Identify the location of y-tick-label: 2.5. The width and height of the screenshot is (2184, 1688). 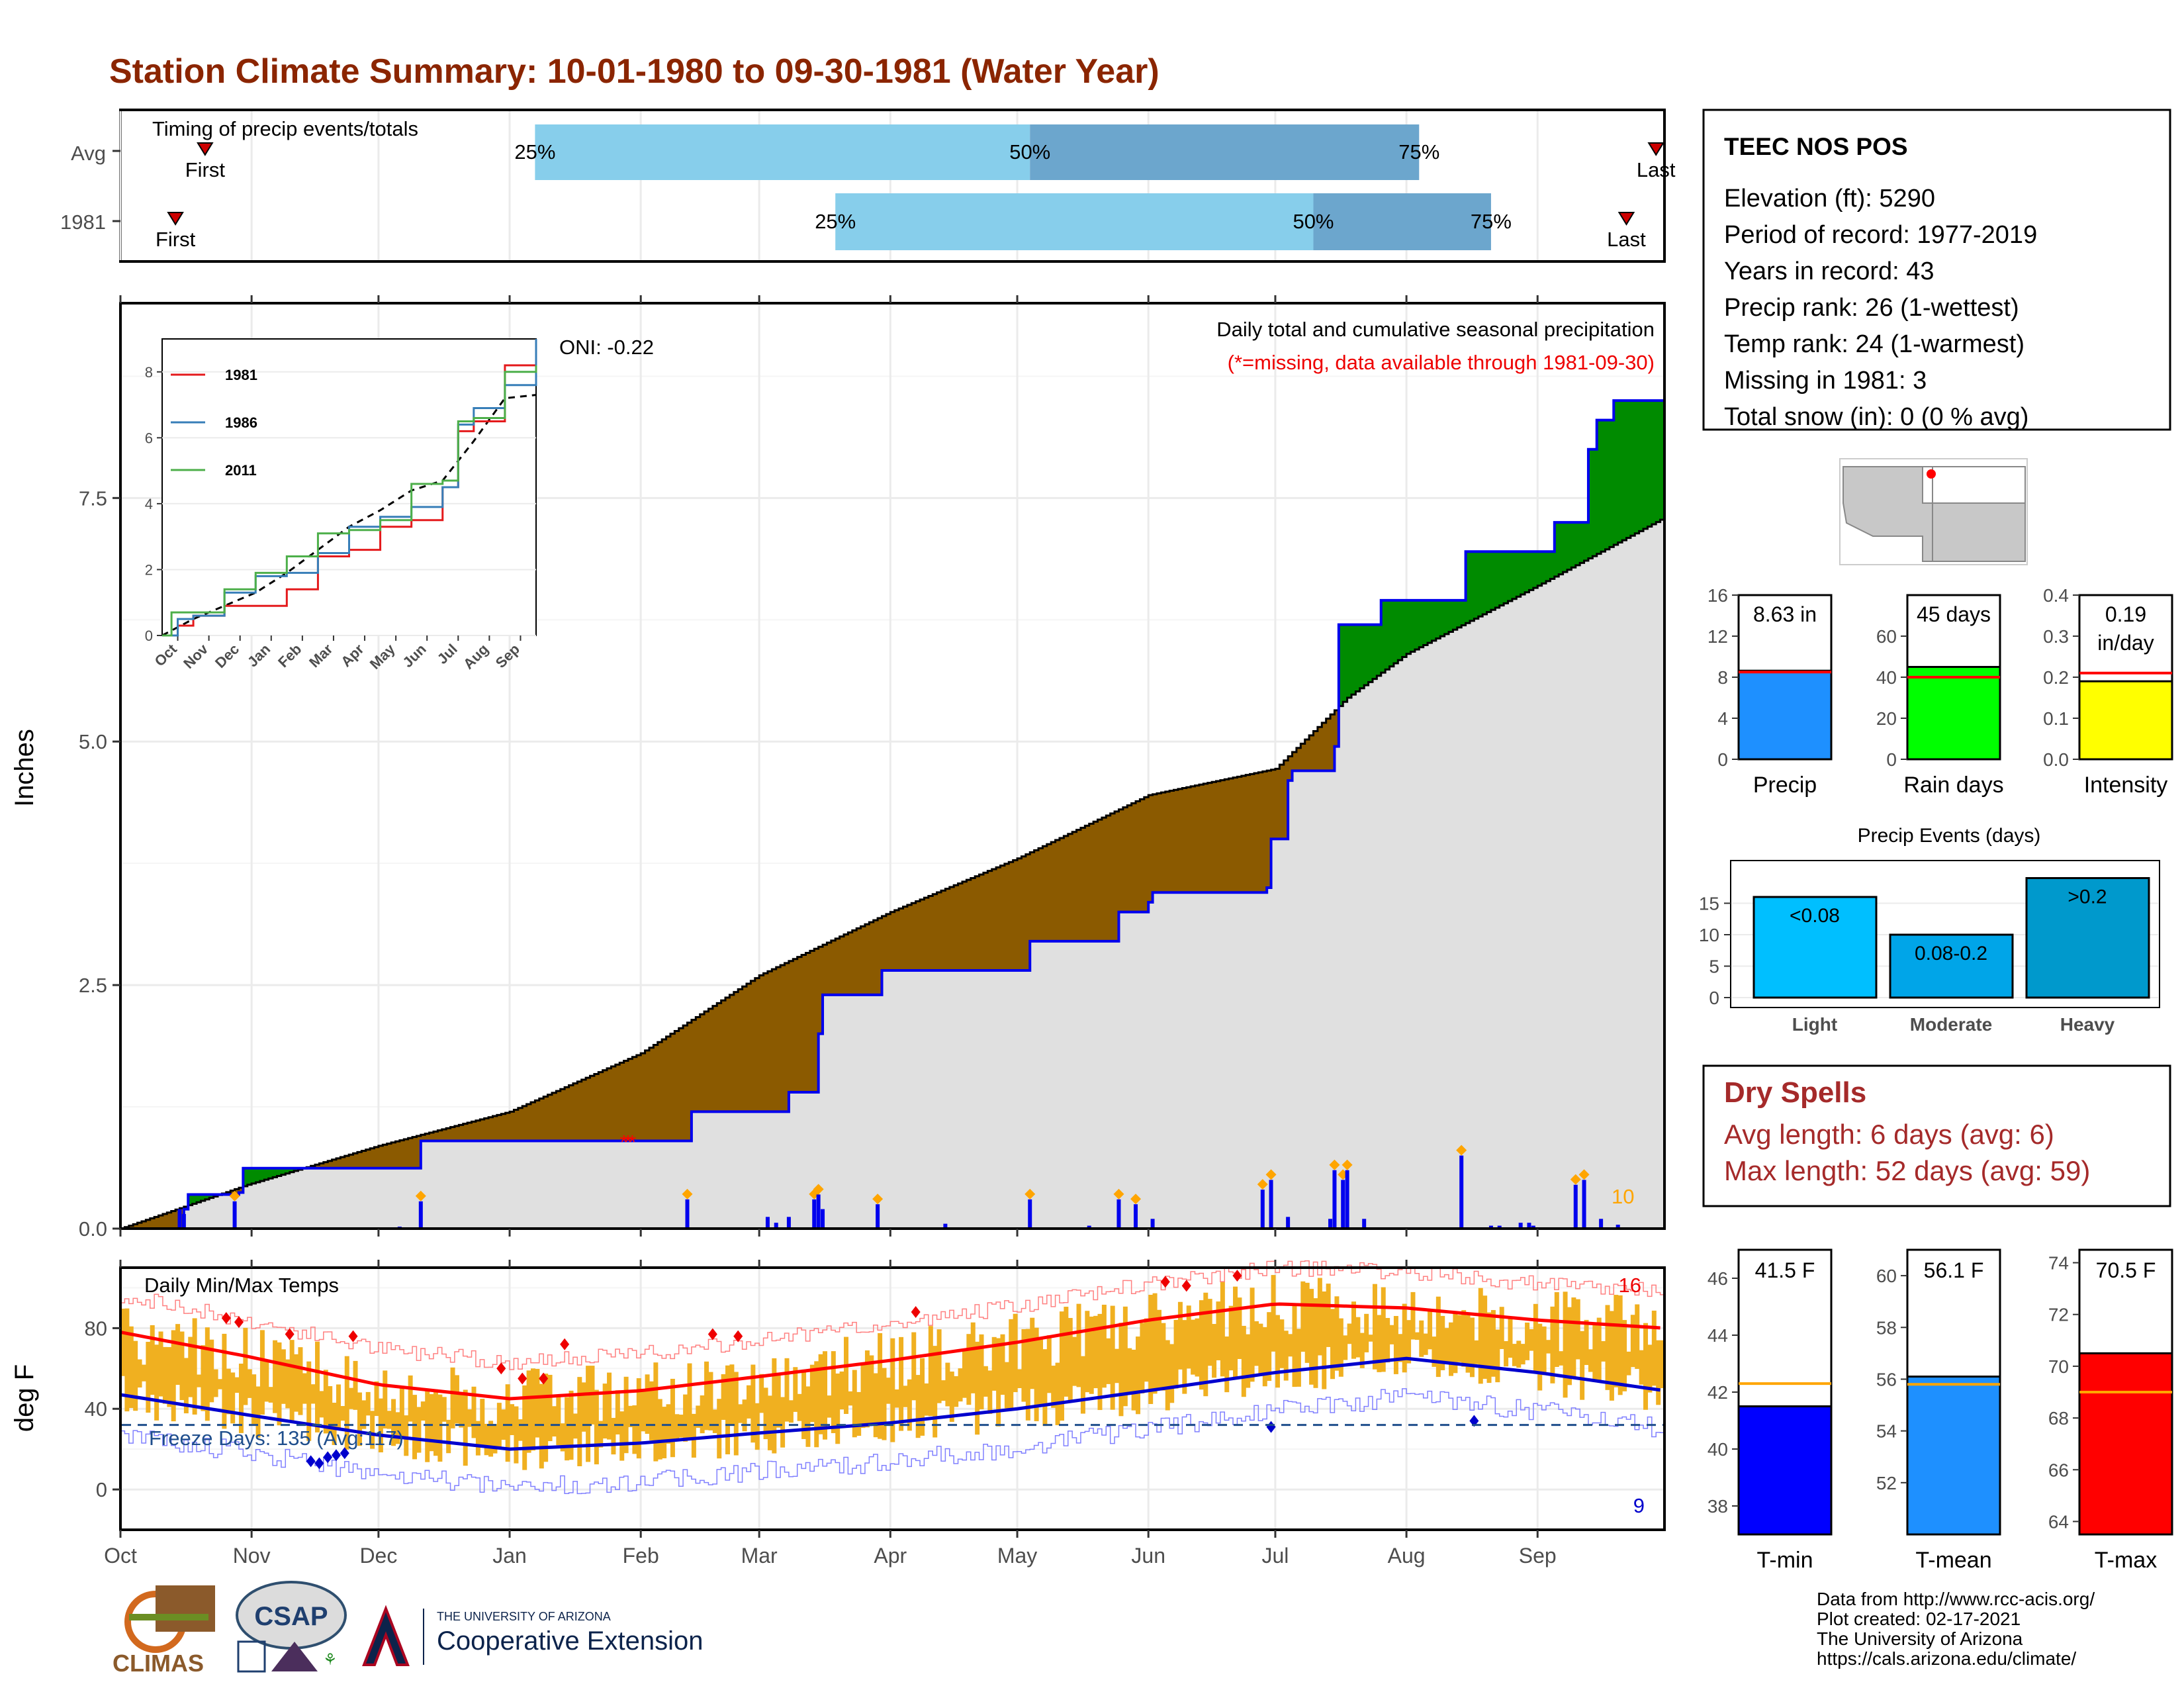
(93, 985).